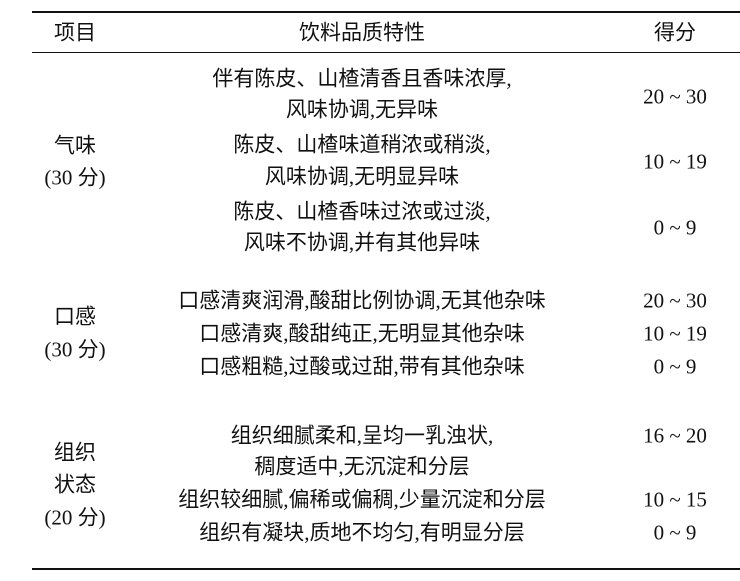 This screenshot has width=740, height=581. I want to click on description-line: 组织细腻柔和,呈均一乳浊状,, so click(362, 435).